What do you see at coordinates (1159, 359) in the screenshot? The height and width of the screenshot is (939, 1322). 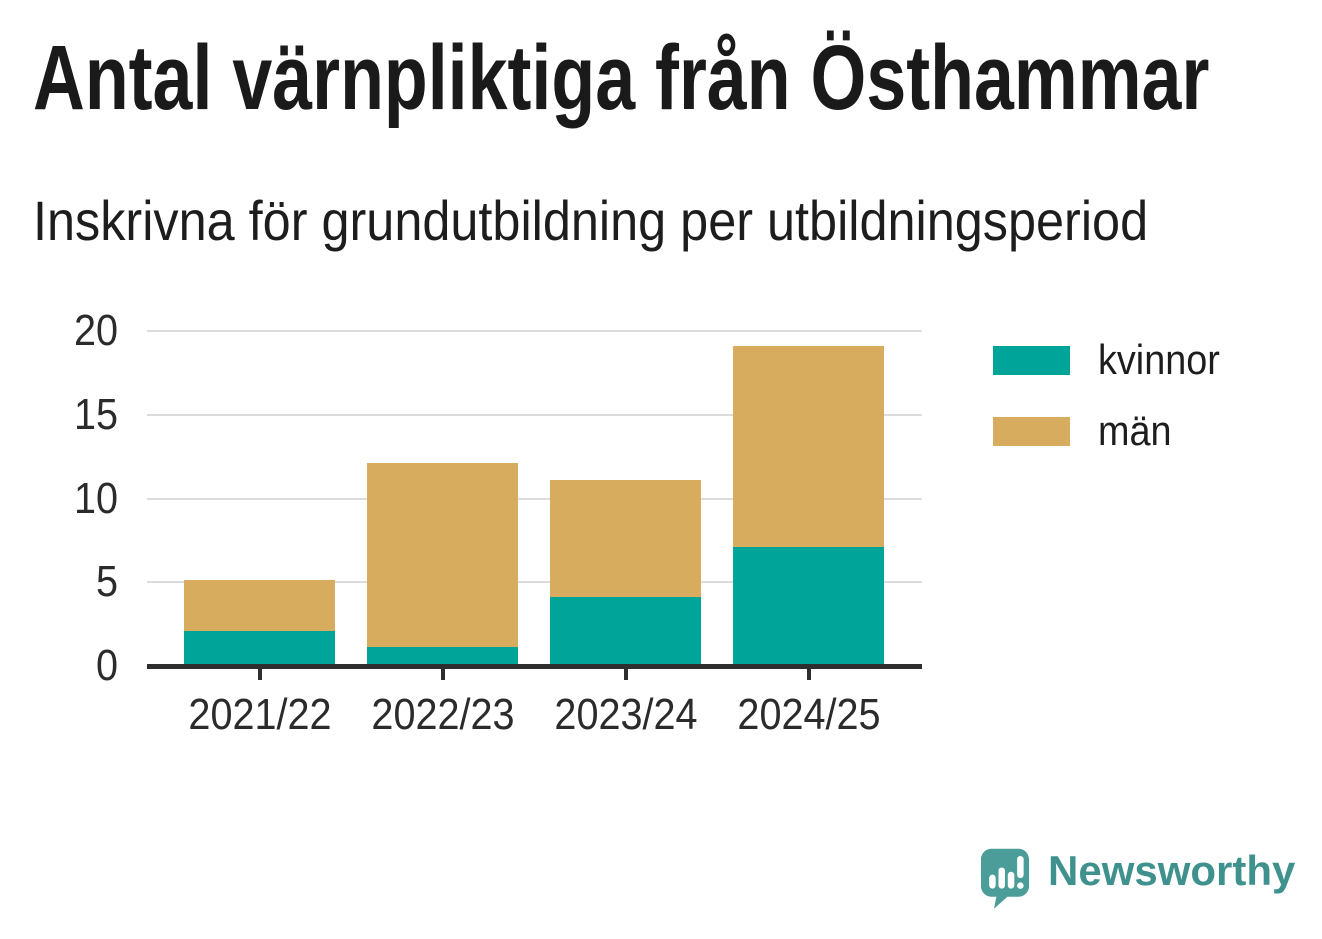 I see `legend-label: kvinnor` at bounding box center [1159, 359].